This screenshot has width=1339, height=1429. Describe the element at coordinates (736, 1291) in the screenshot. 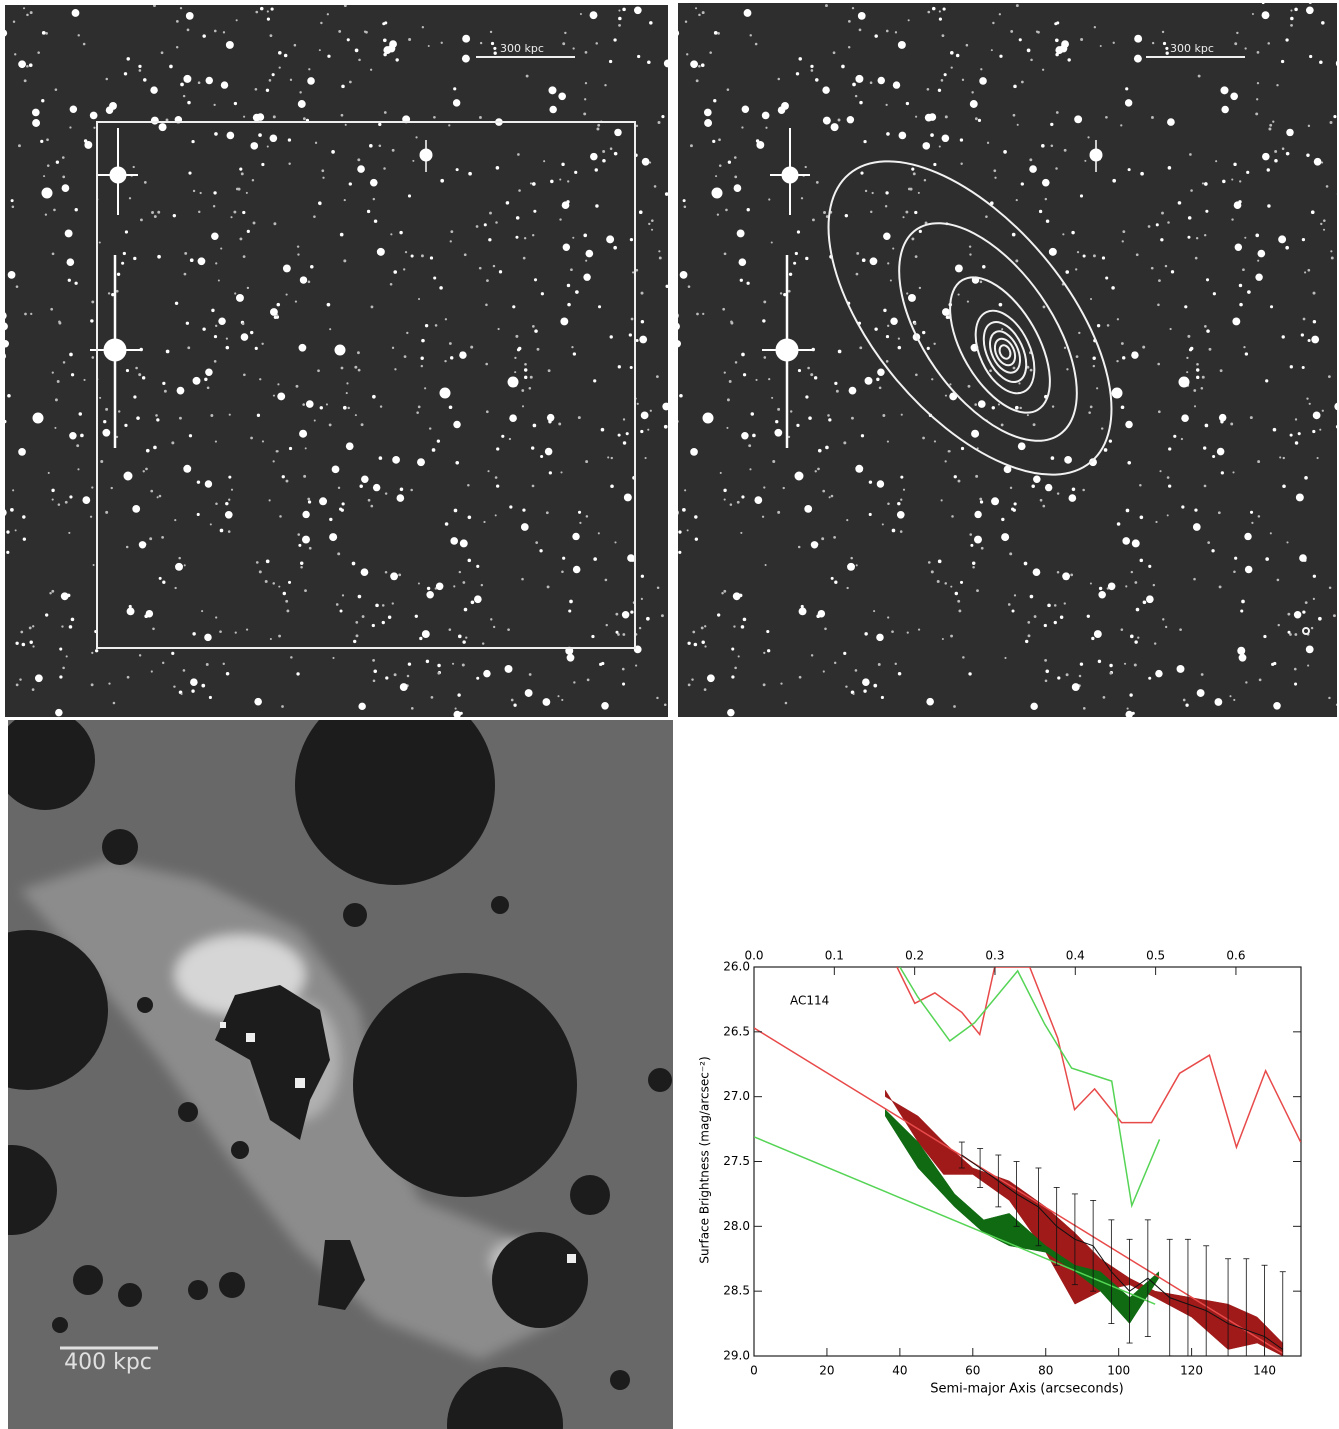

I see `y-tick-label: 28.5` at that location.